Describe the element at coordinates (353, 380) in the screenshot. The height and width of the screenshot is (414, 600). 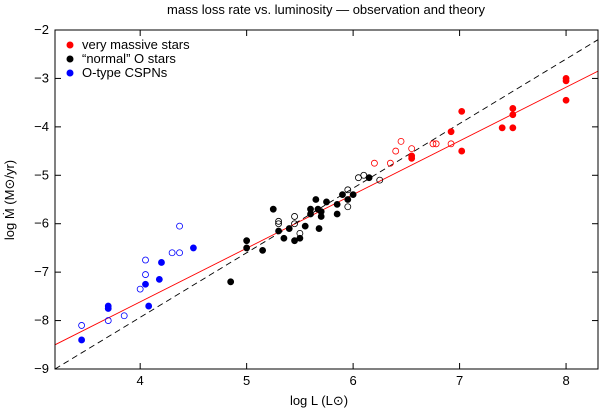
I see `x-tick-label-2: 6` at that location.